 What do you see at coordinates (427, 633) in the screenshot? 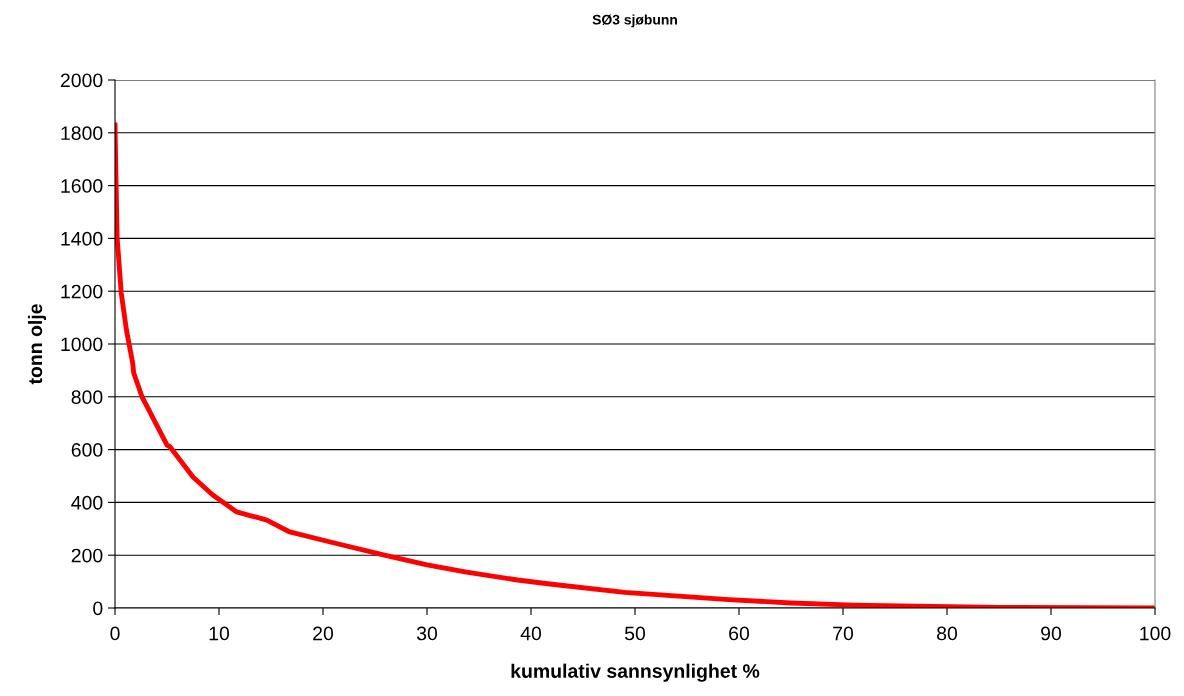
I see `x-tick-label: 30` at bounding box center [427, 633].